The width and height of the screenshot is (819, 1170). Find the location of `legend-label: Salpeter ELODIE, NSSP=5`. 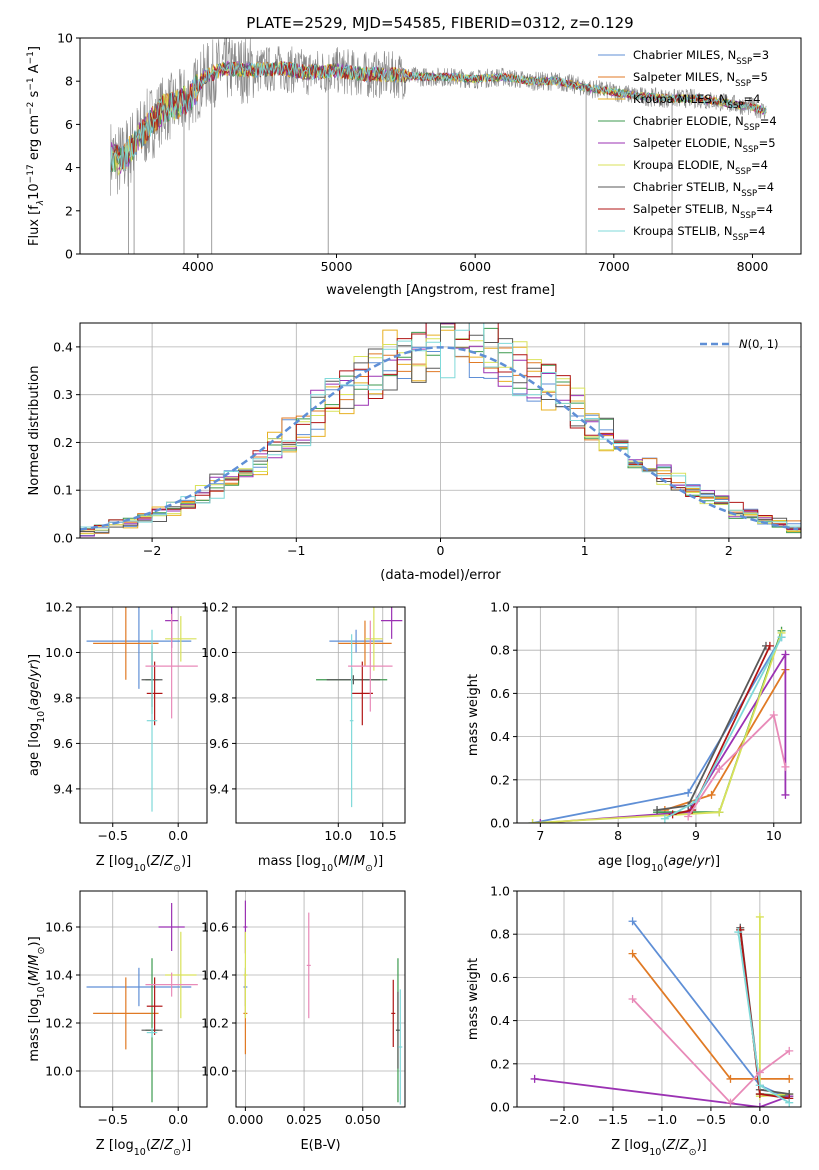

legend-label: Salpeter ELODIE, NSSP=5 is located at coordinates (704, 145).